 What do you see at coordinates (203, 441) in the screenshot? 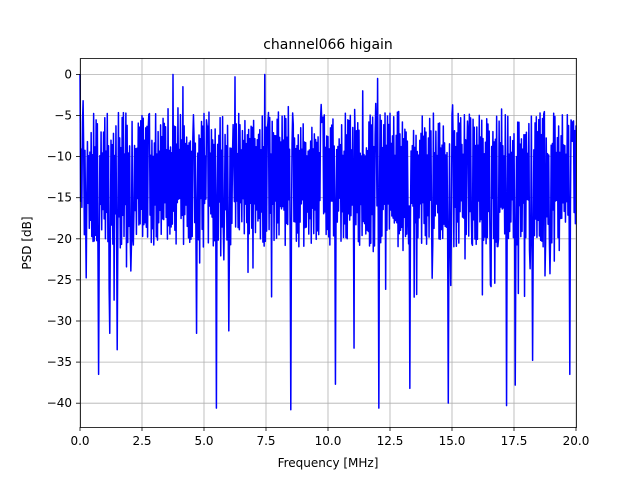
I see `x-tick-label: 5.0` at bounding box center [203, 441].